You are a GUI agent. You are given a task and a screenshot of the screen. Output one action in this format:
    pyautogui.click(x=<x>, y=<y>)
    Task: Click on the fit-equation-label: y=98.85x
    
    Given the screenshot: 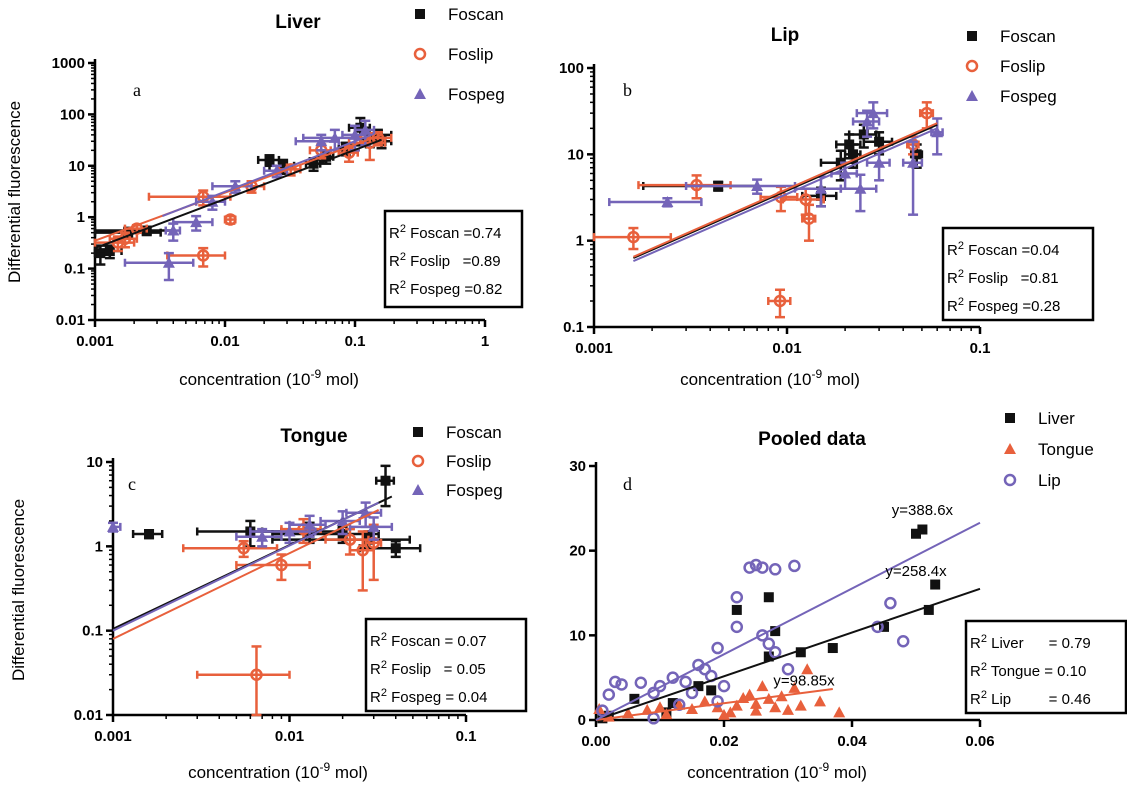 What is the action you would take?
    pyautogui.click(x=804, y=680)
    